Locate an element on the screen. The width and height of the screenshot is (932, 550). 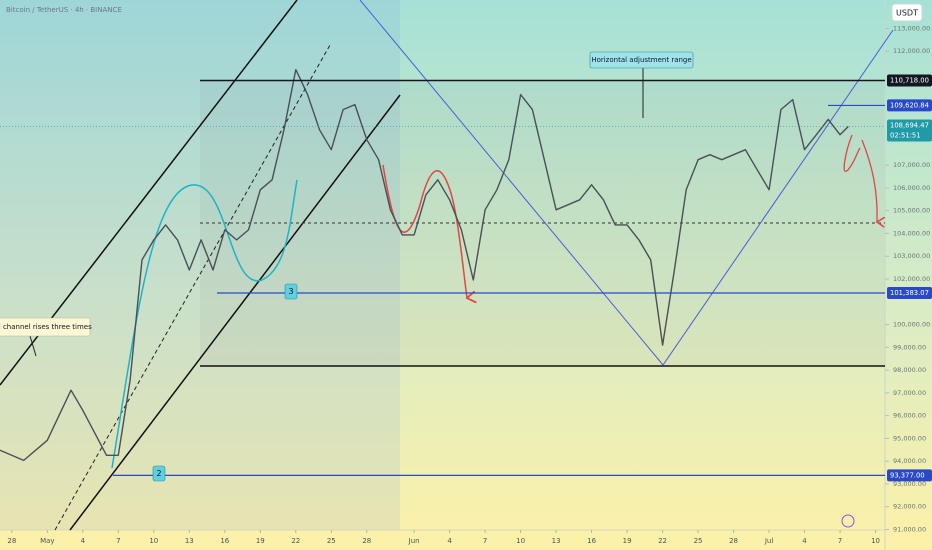
y-tick-label: 100,000.00 is located at coordinates (911, 325).